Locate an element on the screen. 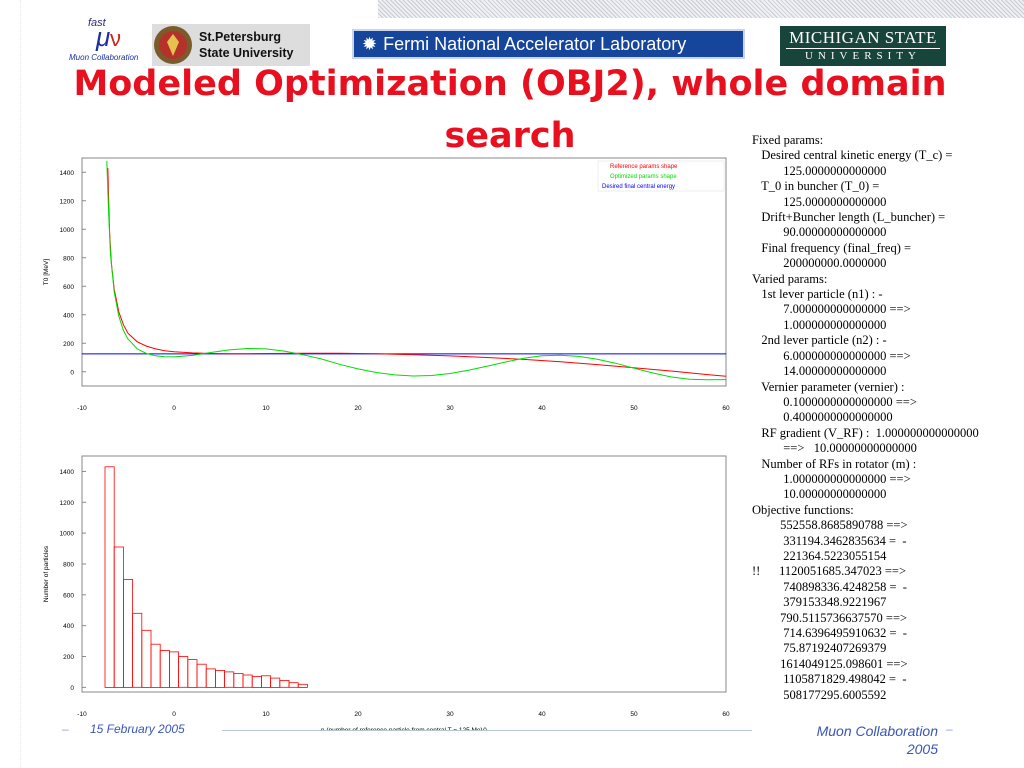 The width and height of the screenshot is (1024, 768). spbu-name-line2: State University is located at coordinates (246, 53).